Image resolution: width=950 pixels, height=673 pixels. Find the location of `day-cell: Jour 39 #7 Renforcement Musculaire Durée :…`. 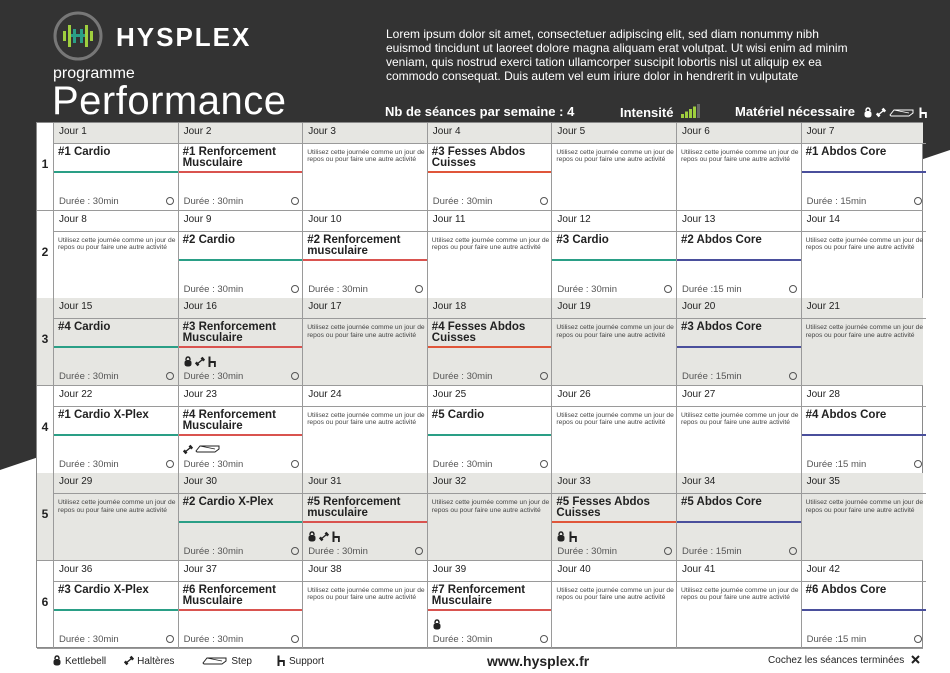

day-cell: Jour 39 #7 Renforcement Musculaire Durée :… is located at coordinates (489, 605).